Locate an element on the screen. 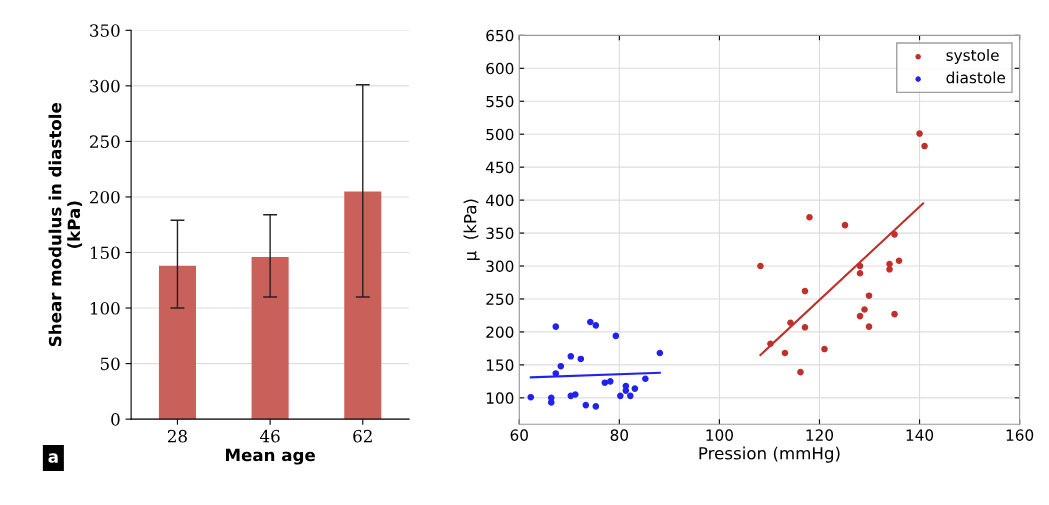  y-tick-label: 650 is located at coordinates (500, 35).